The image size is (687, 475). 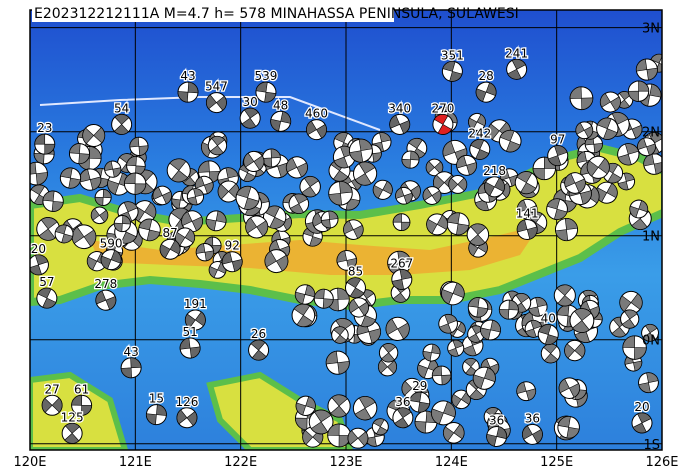 What do you see at coordinates (516, 53) in the screenshot?
I see `depth-label: 241` at bounding box center [516, 53].